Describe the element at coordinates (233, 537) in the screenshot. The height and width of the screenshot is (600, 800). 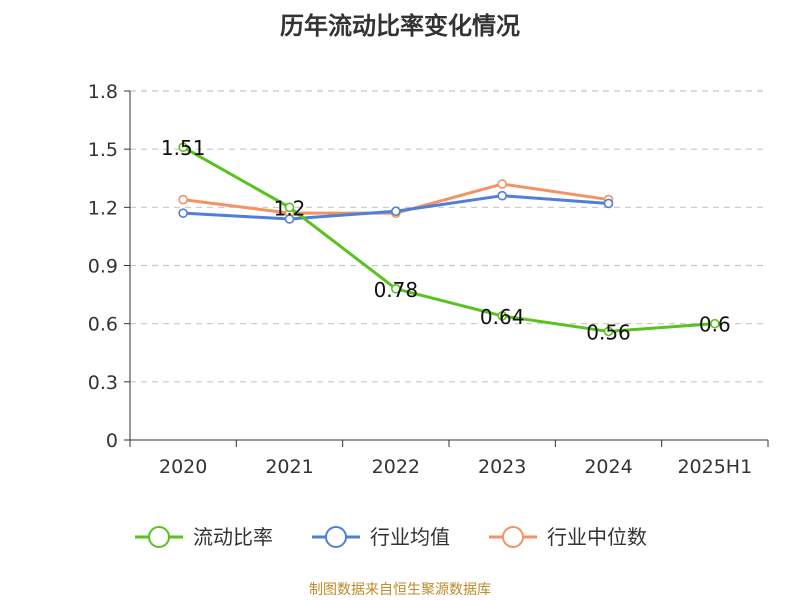
I see `legend-label: 流动比率` at that location.